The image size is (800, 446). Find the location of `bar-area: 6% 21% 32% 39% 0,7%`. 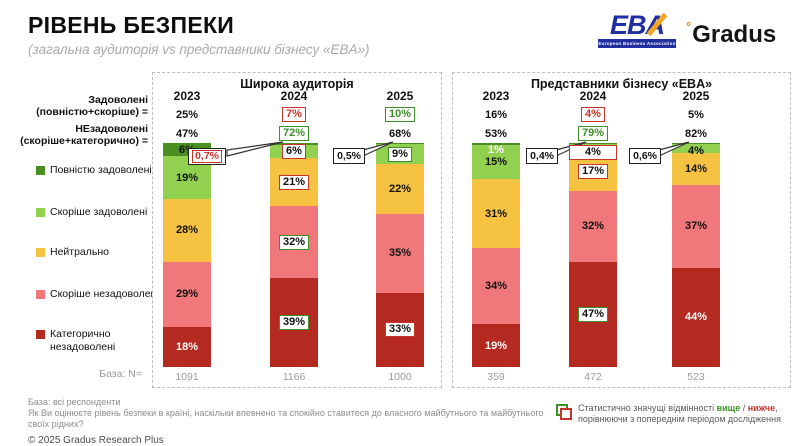

bar-area: 6% 21% 32% 39% 0,7% is located at coordinates (265, 254).